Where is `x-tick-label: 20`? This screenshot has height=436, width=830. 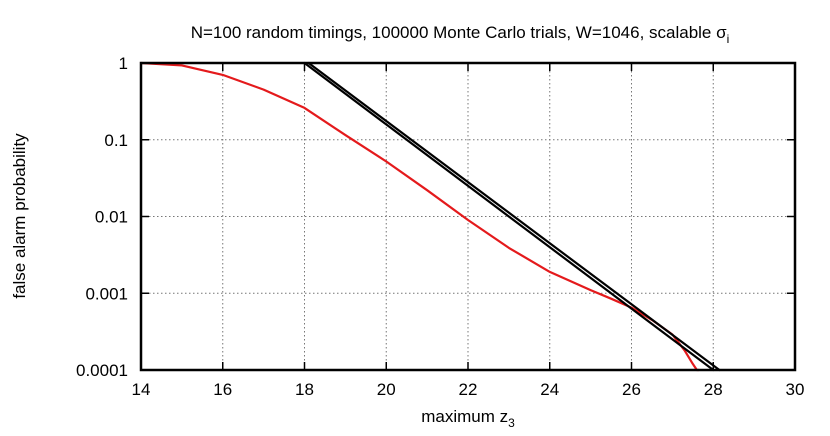 x-tick-label: 20 is located at coordinates (386, 389).